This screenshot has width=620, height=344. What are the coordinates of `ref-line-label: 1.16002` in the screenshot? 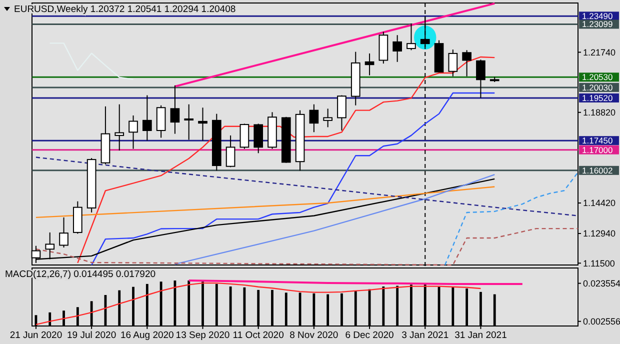 It's located at (597, 170).